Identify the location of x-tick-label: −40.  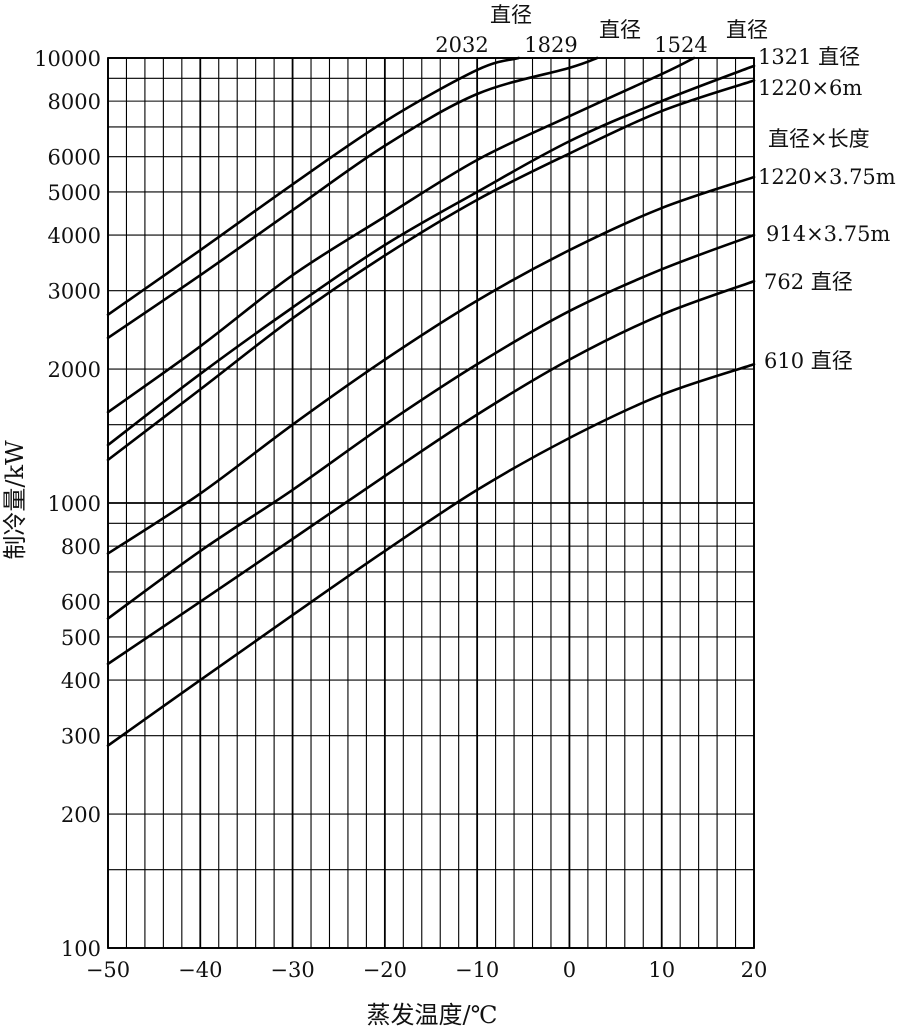
(200, 970).